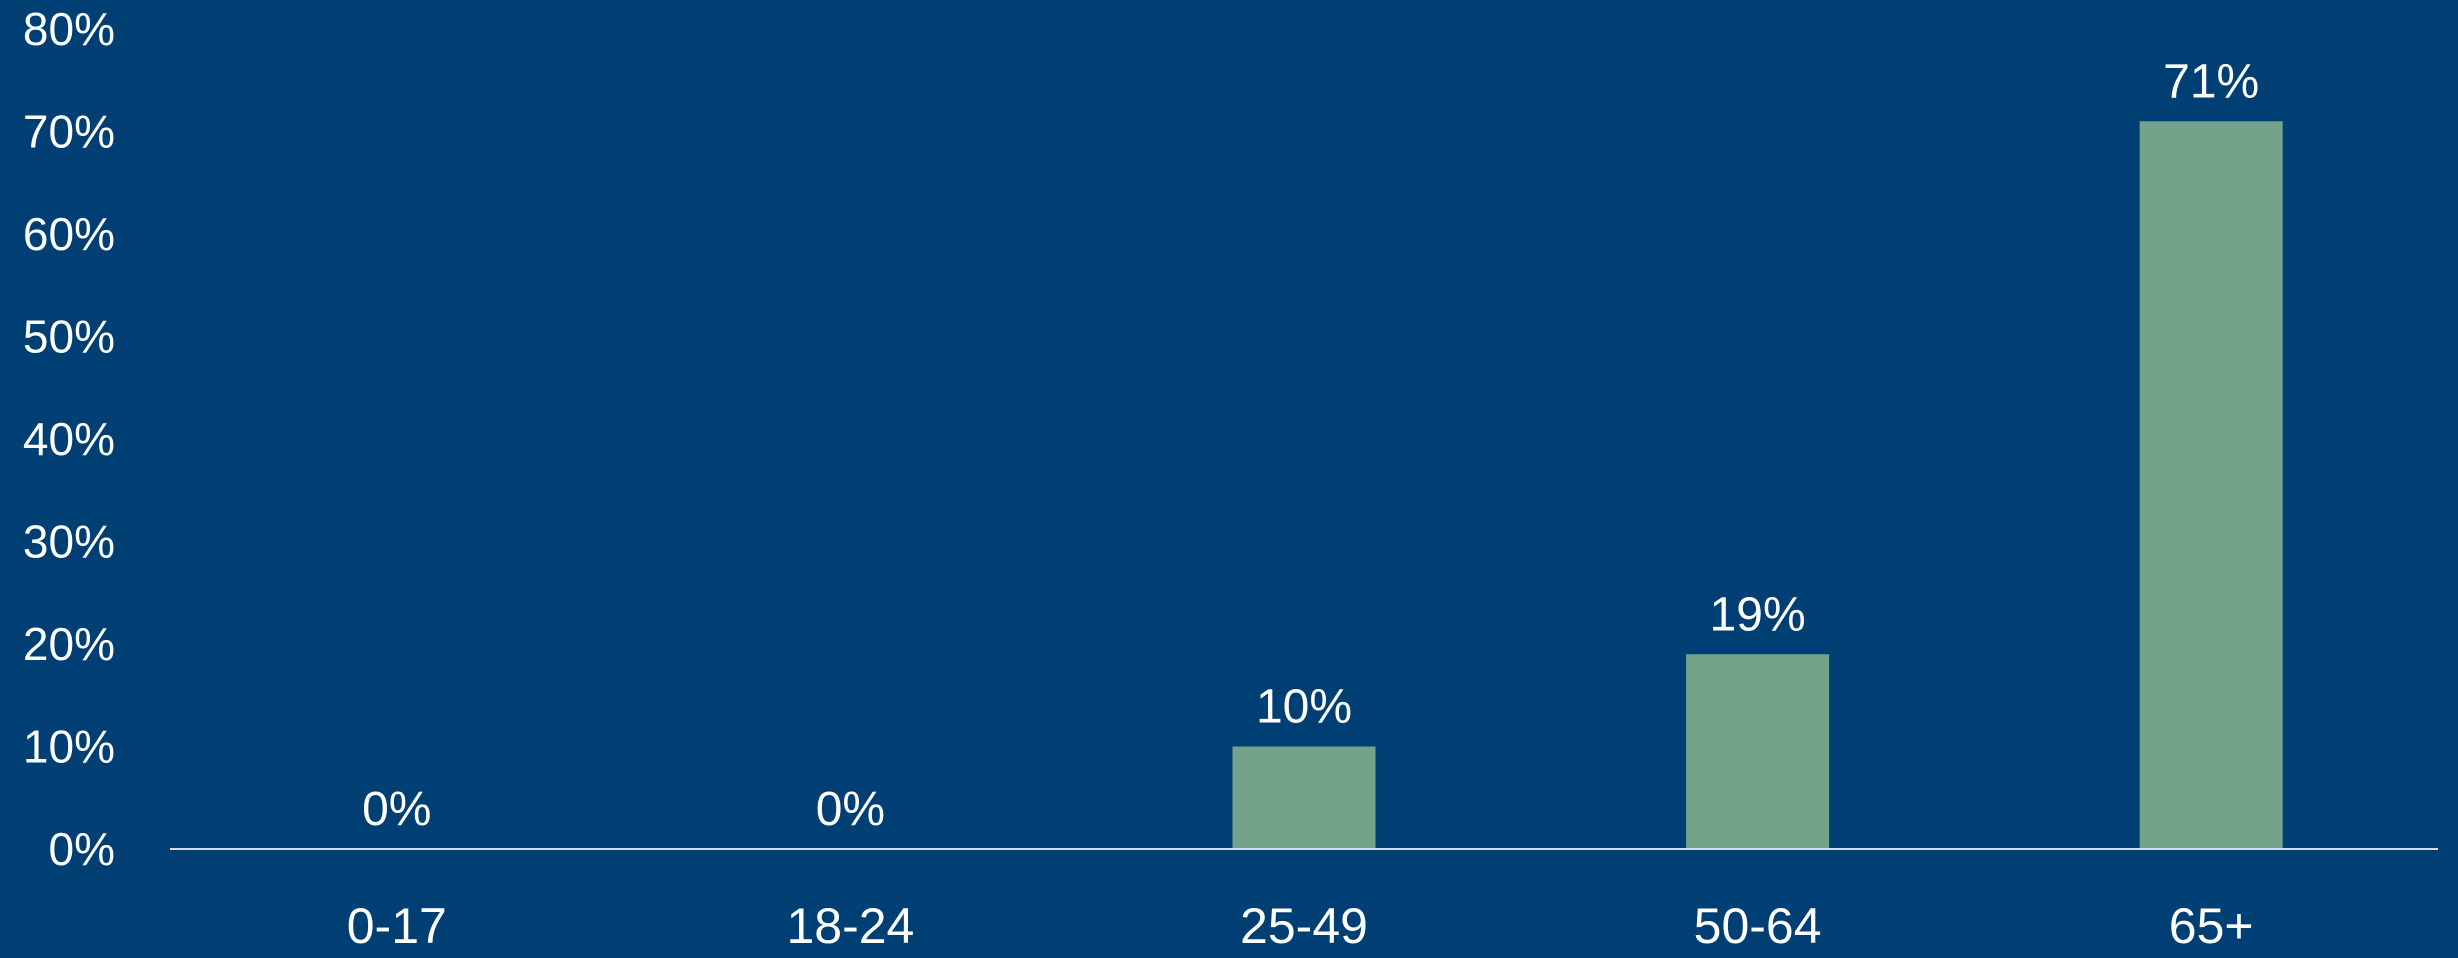  What do you see at coordinates (69, 337) in the screenshot?
I see `y-tick-label: 50%` at bounding box center [69, 337].